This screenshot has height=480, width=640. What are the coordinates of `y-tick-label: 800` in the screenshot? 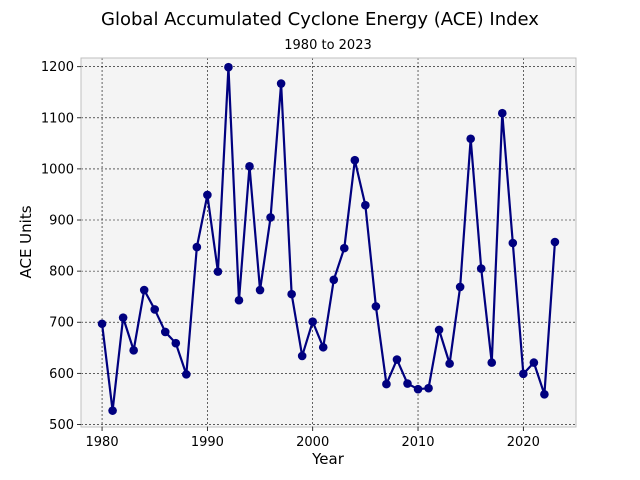 It's located at (61, 272).